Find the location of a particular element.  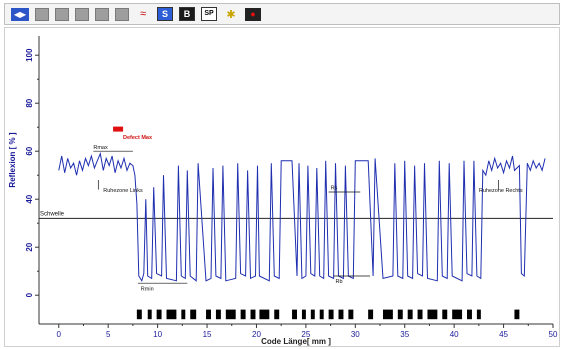

annotation-label: Defect Max is located at coordinates (138, 138).